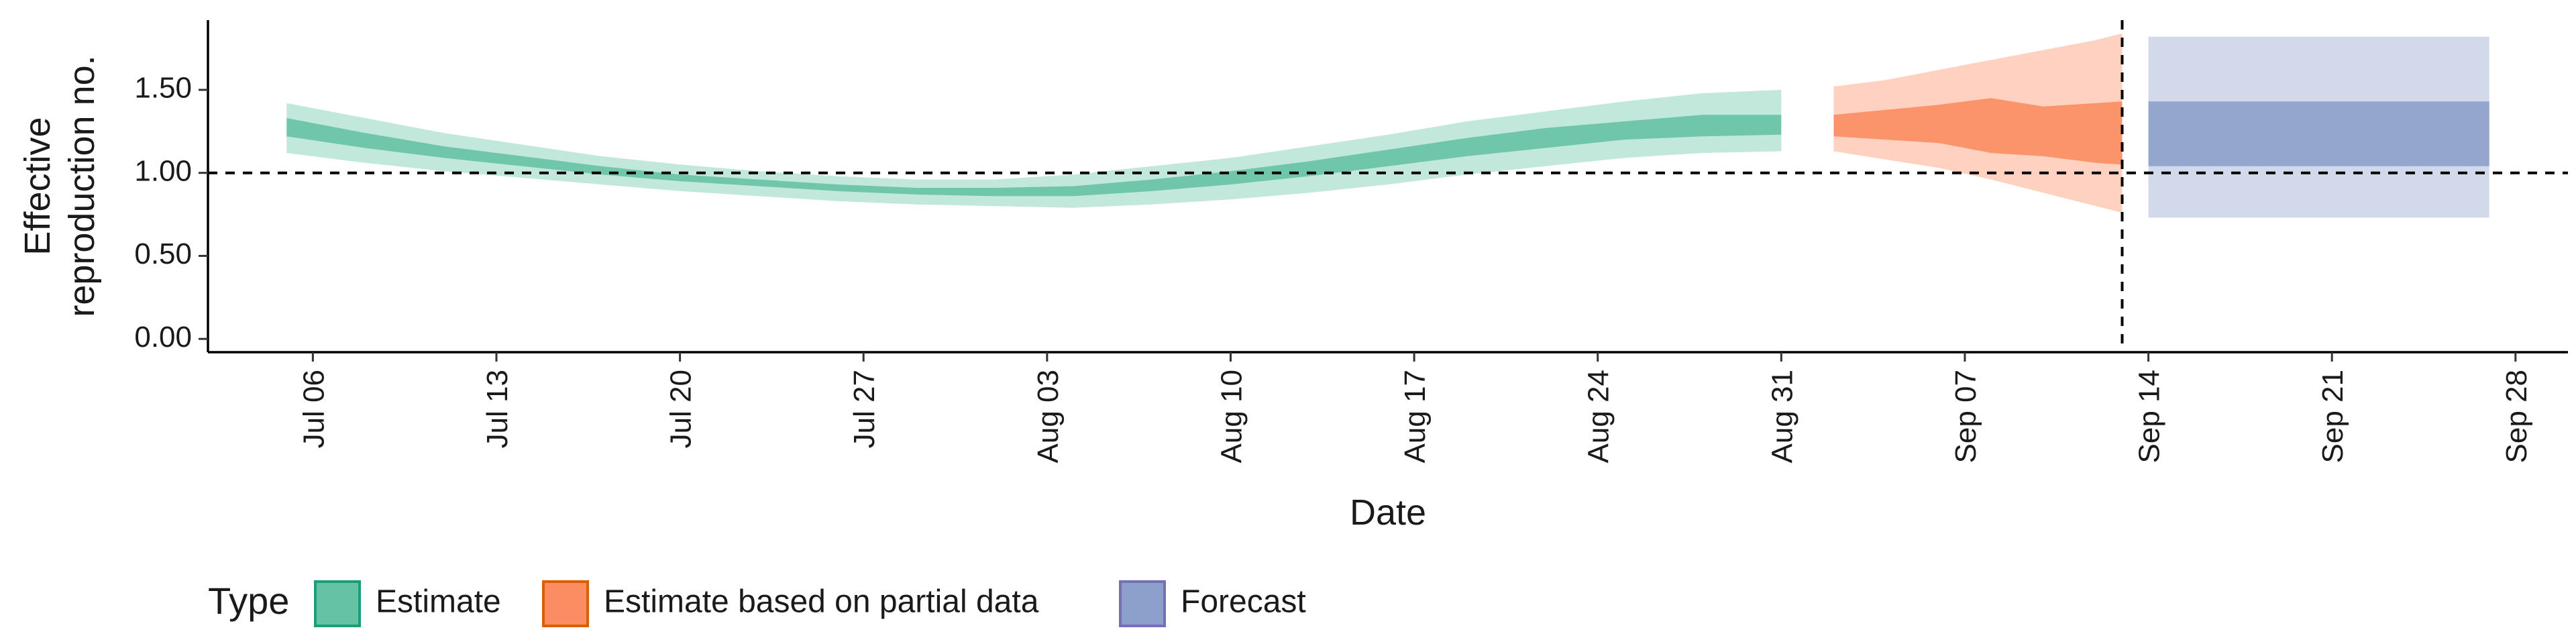 This screenshot has width=2576, height=644. Describe the element at coordinates (337, 603) in the screenshot. I see `legend-key-estimate` at that location.